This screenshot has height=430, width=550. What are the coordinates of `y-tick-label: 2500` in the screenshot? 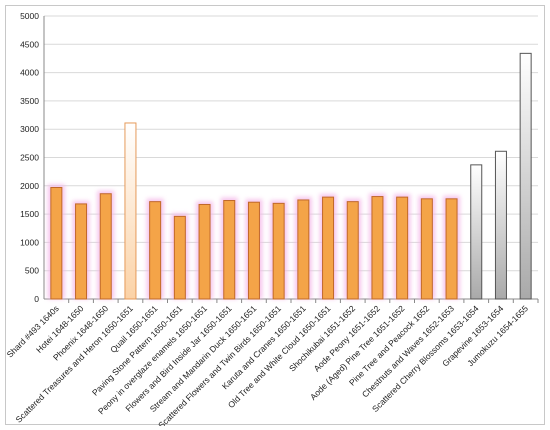 It's located at (29, 158).